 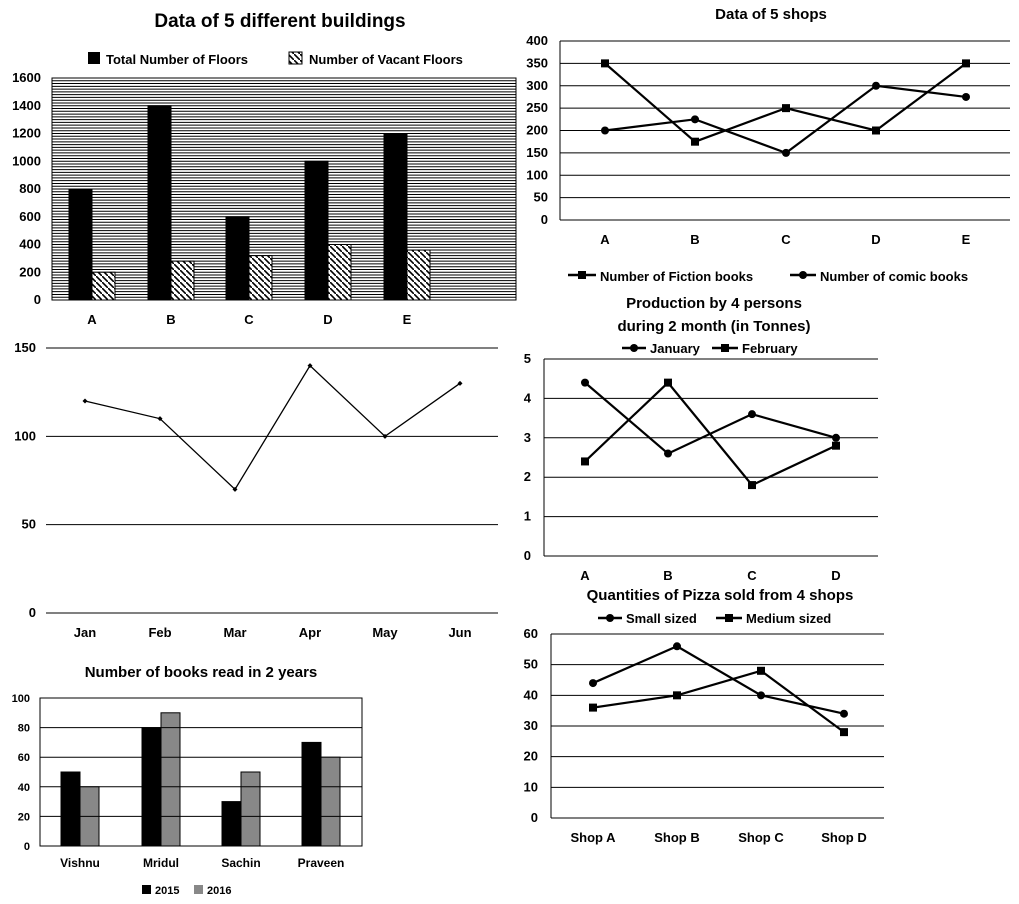 What do you see at coordinates (677, 837) in the screenshot?
I see `x-tick-label: Shop B` at bounding box center [677, 837].